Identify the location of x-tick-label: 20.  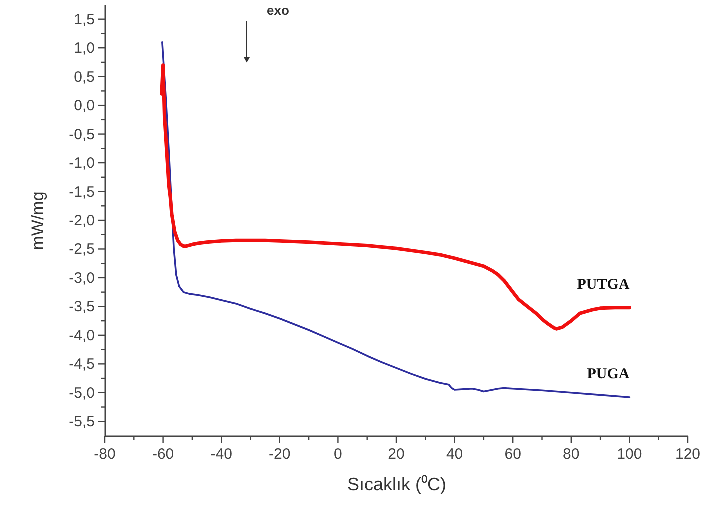
(396, 454).